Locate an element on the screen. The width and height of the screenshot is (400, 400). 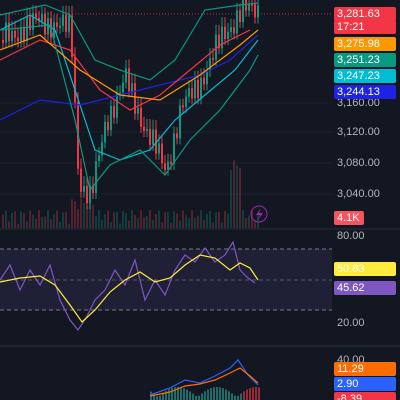
rsi-ma is located at coordinates (129, 288).